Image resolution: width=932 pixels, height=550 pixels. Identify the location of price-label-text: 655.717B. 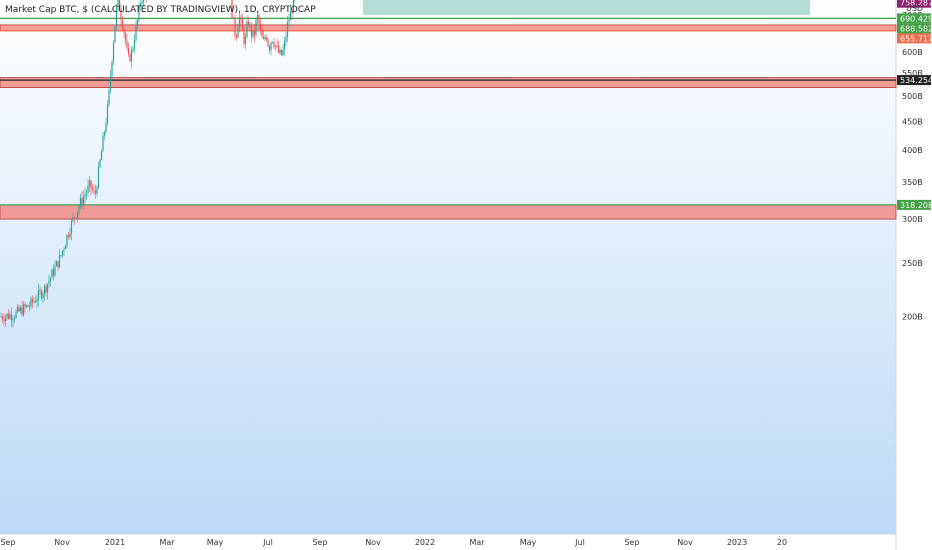
(916, 38).